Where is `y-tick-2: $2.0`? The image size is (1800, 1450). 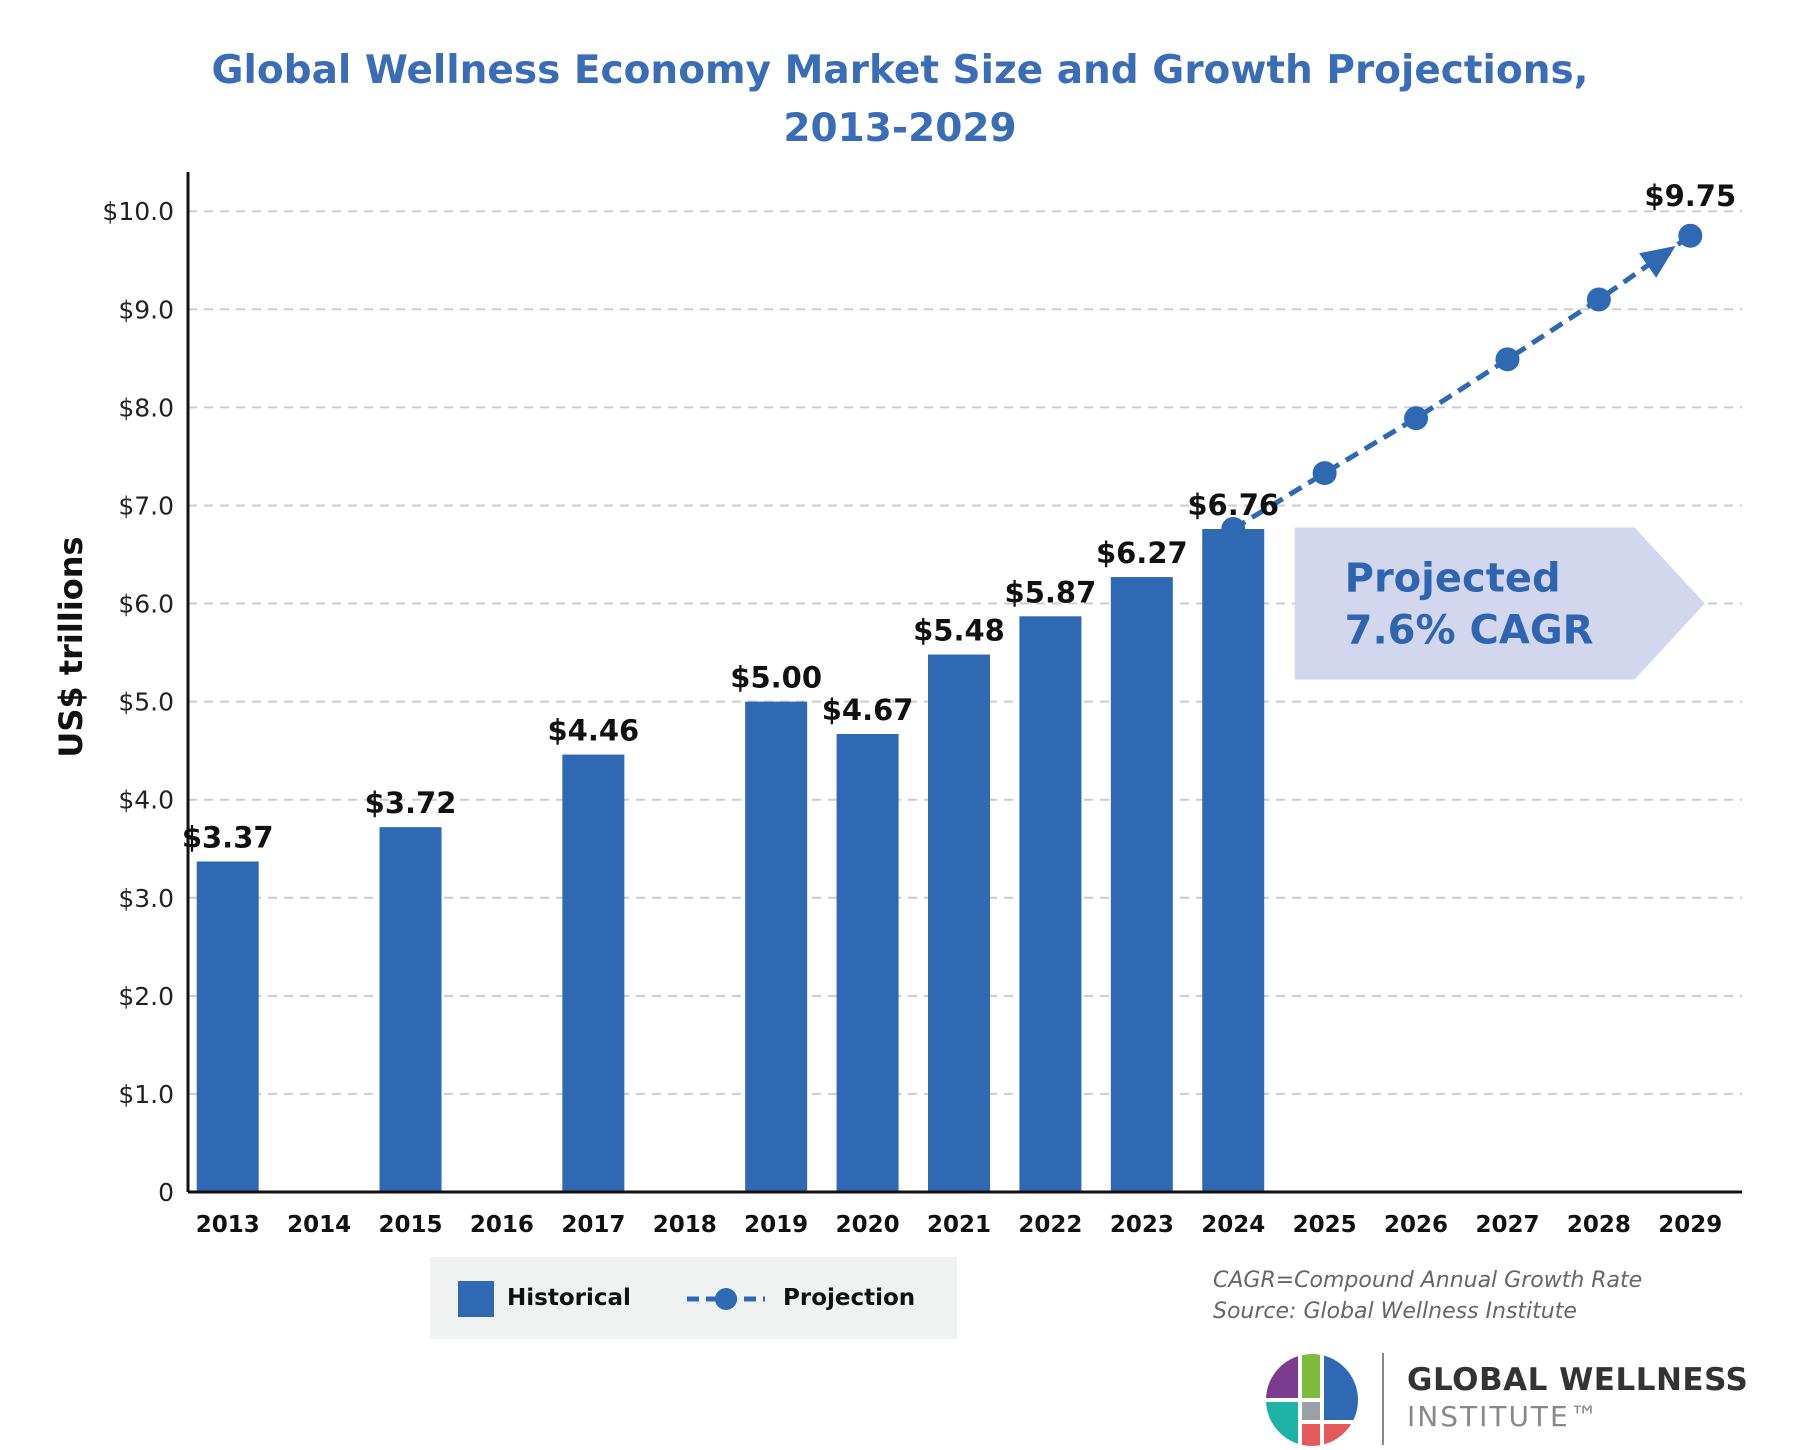 y-tick-2: $2.0 is located at coordinates (146, 996).